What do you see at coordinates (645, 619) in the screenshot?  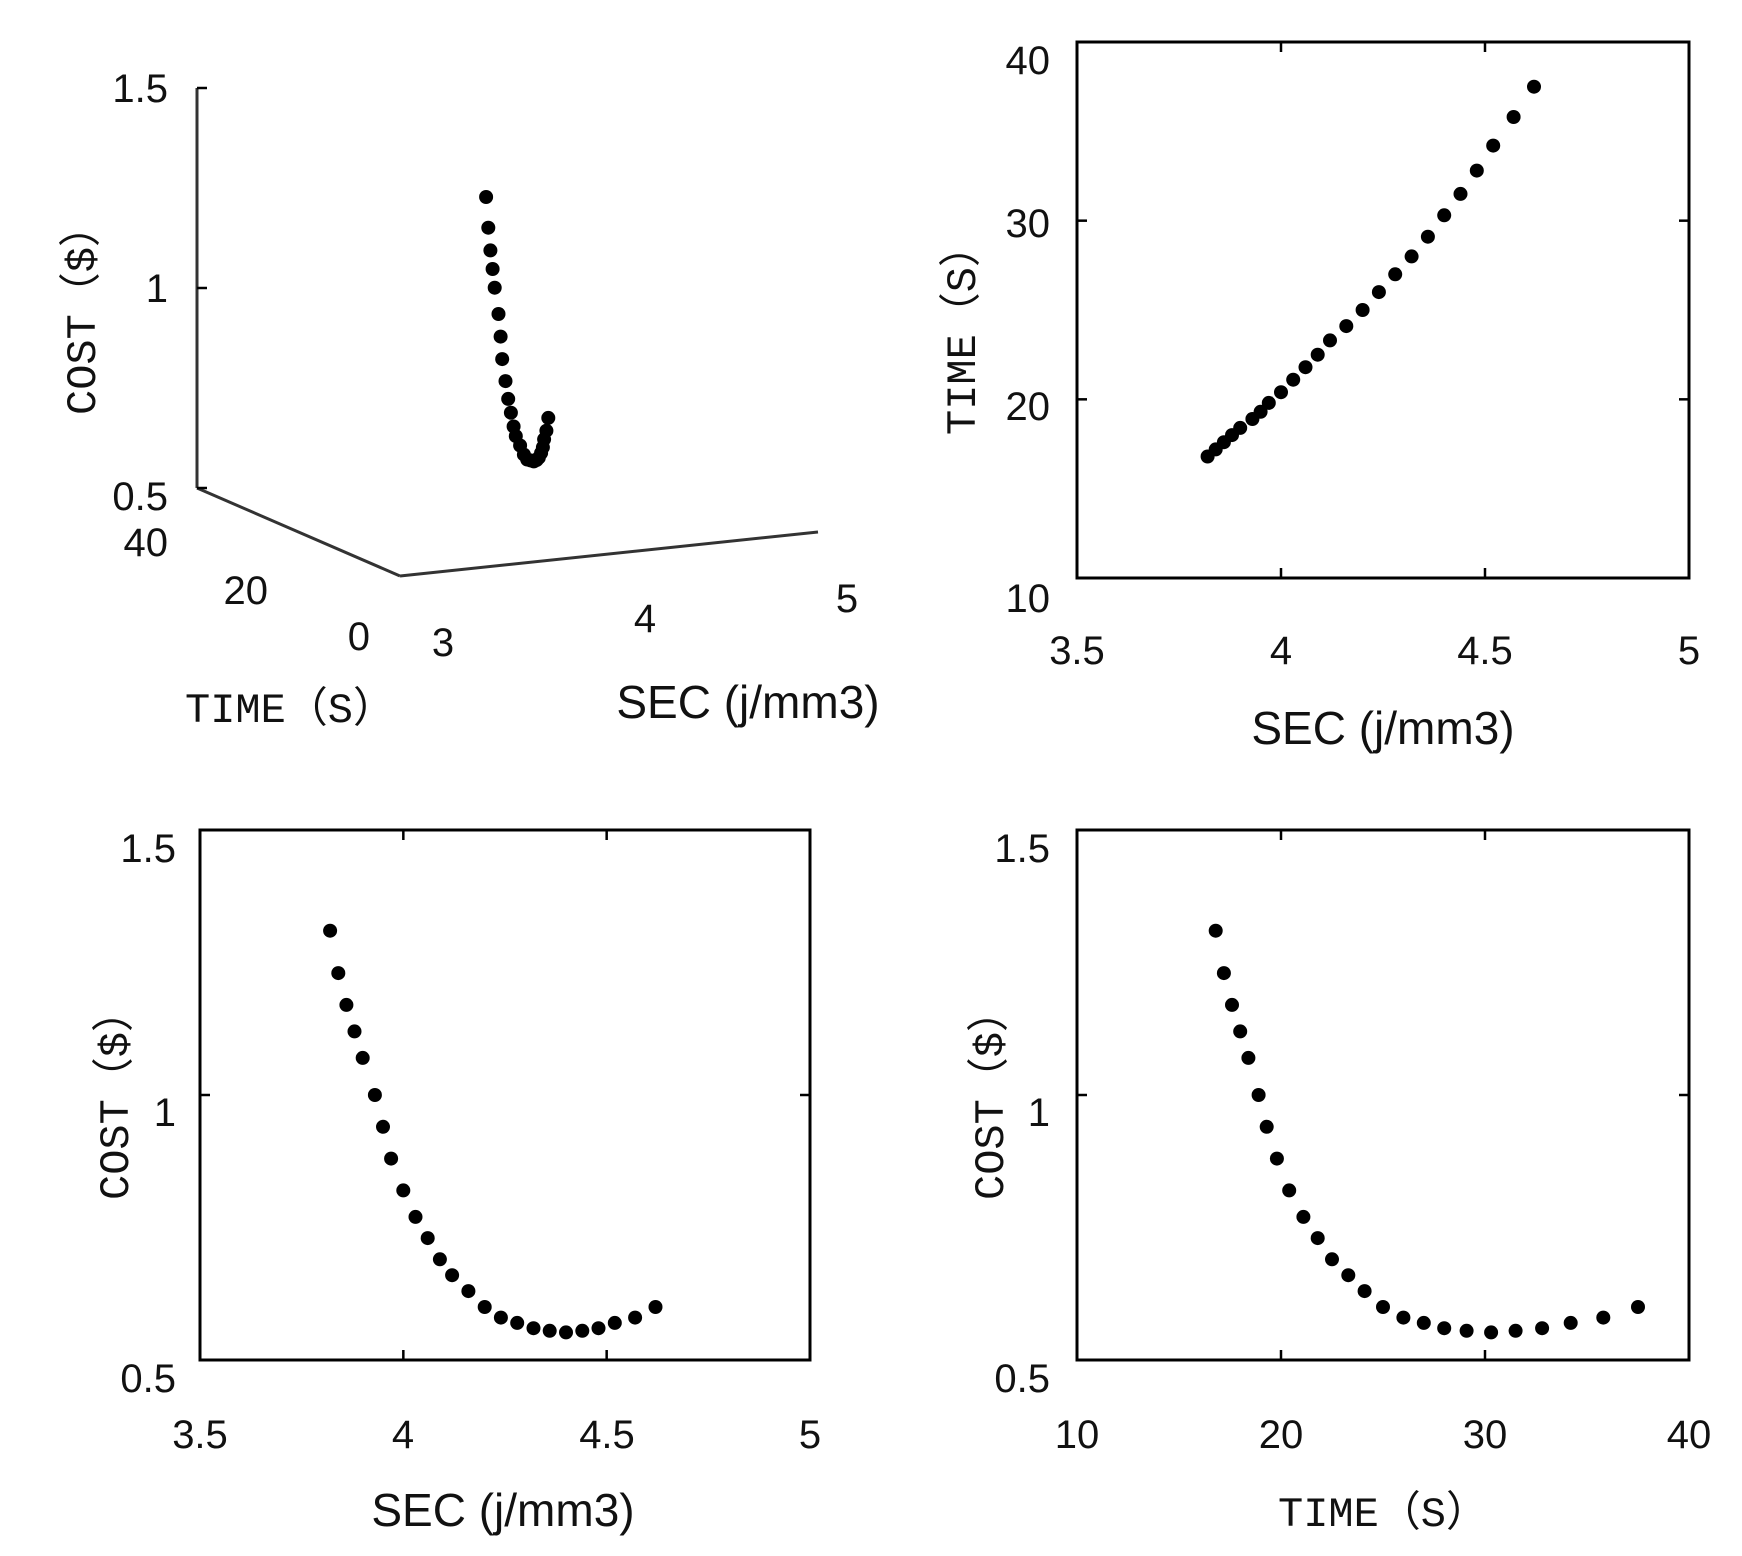 I see `x-tick-label: 4` at bounding box center [645, 619].